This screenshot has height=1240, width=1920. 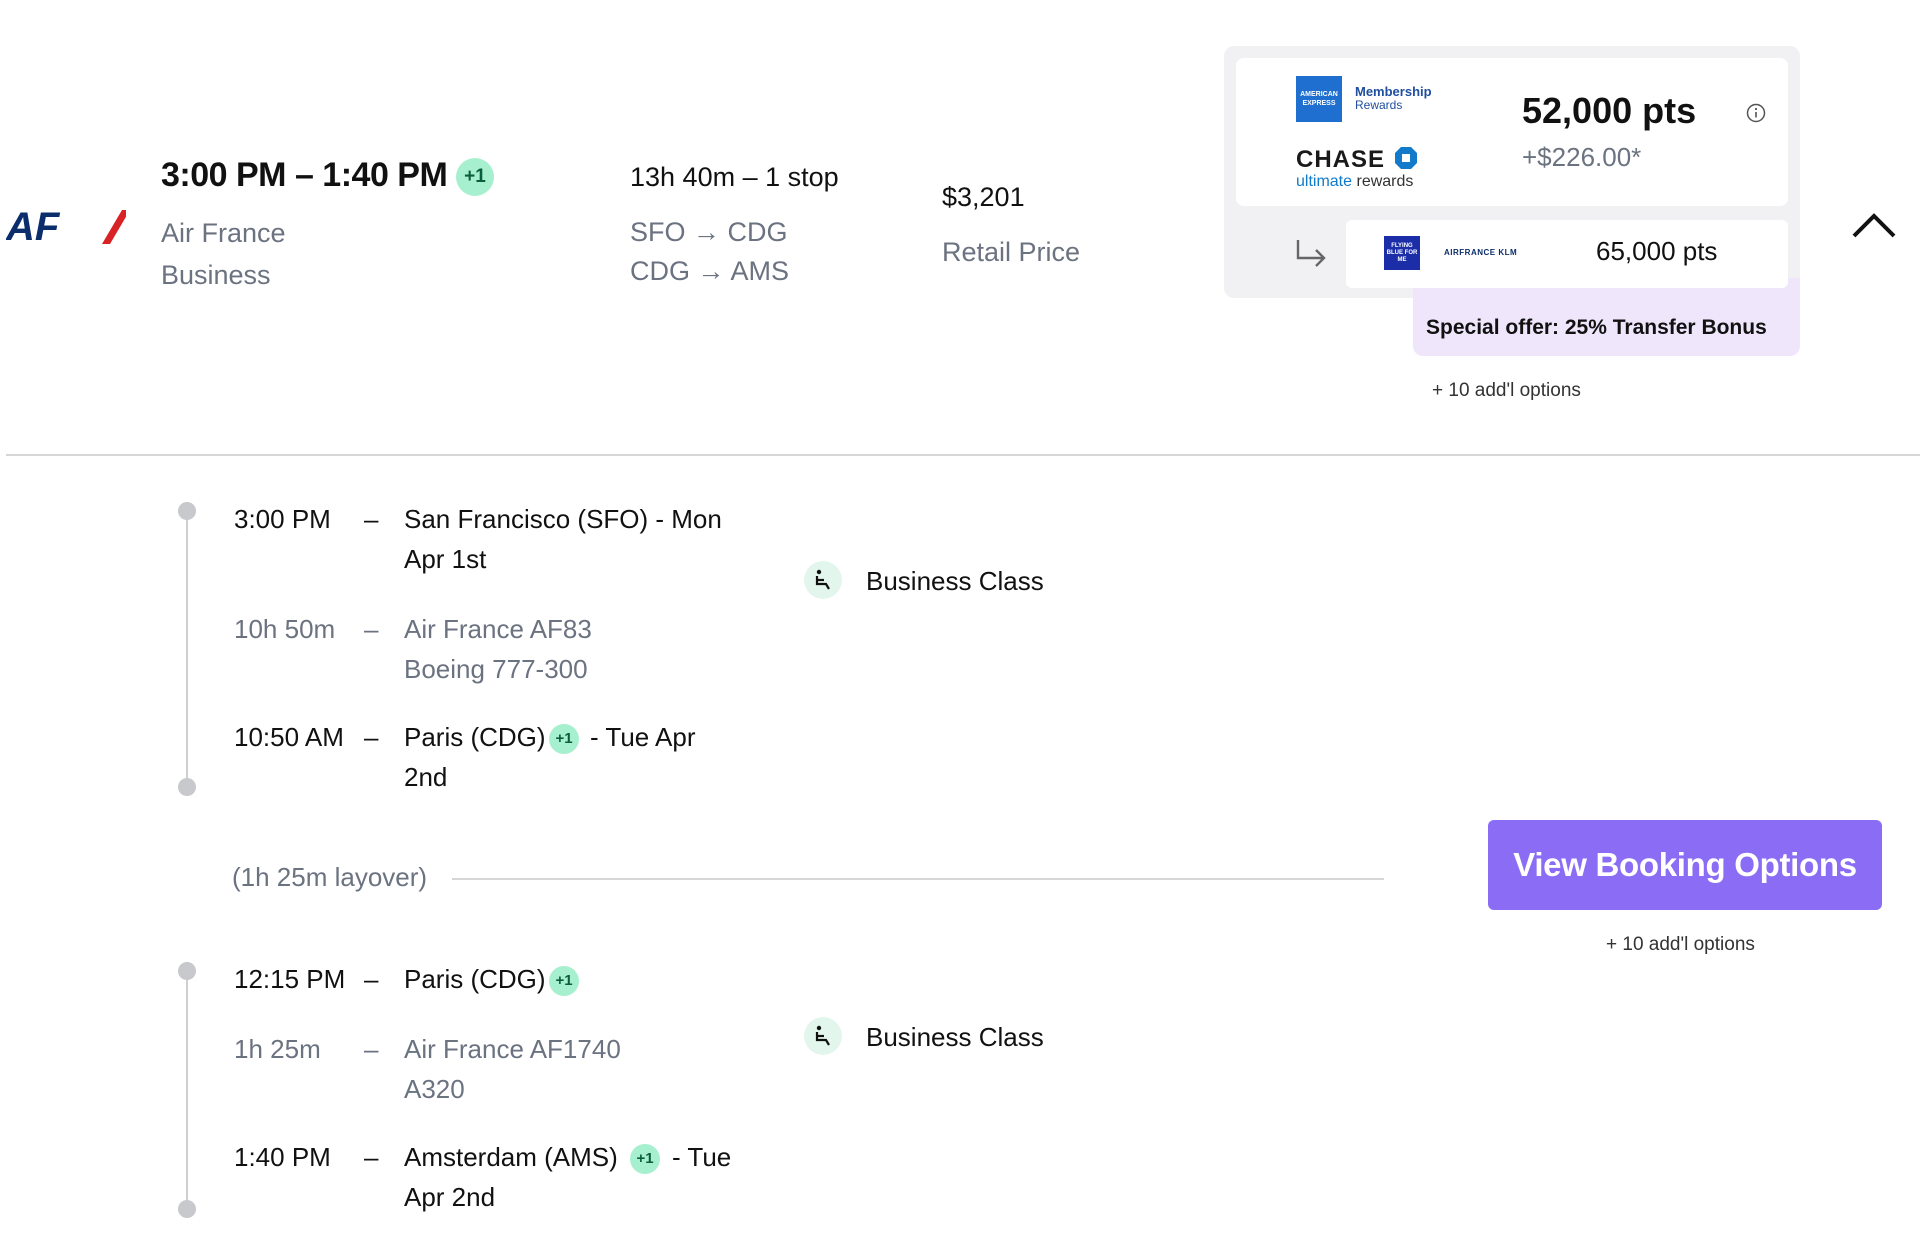 What do you see at coordinates (1685, 865) in the screenshot?
I see `view-booking-options-button: View Booking Options` at bounding box center [1685, 865].